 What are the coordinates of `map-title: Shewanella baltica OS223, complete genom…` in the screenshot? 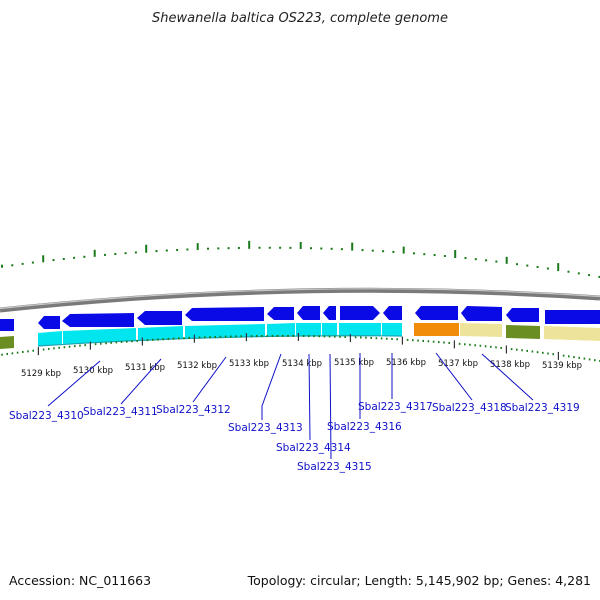 It's located at (300, 18).